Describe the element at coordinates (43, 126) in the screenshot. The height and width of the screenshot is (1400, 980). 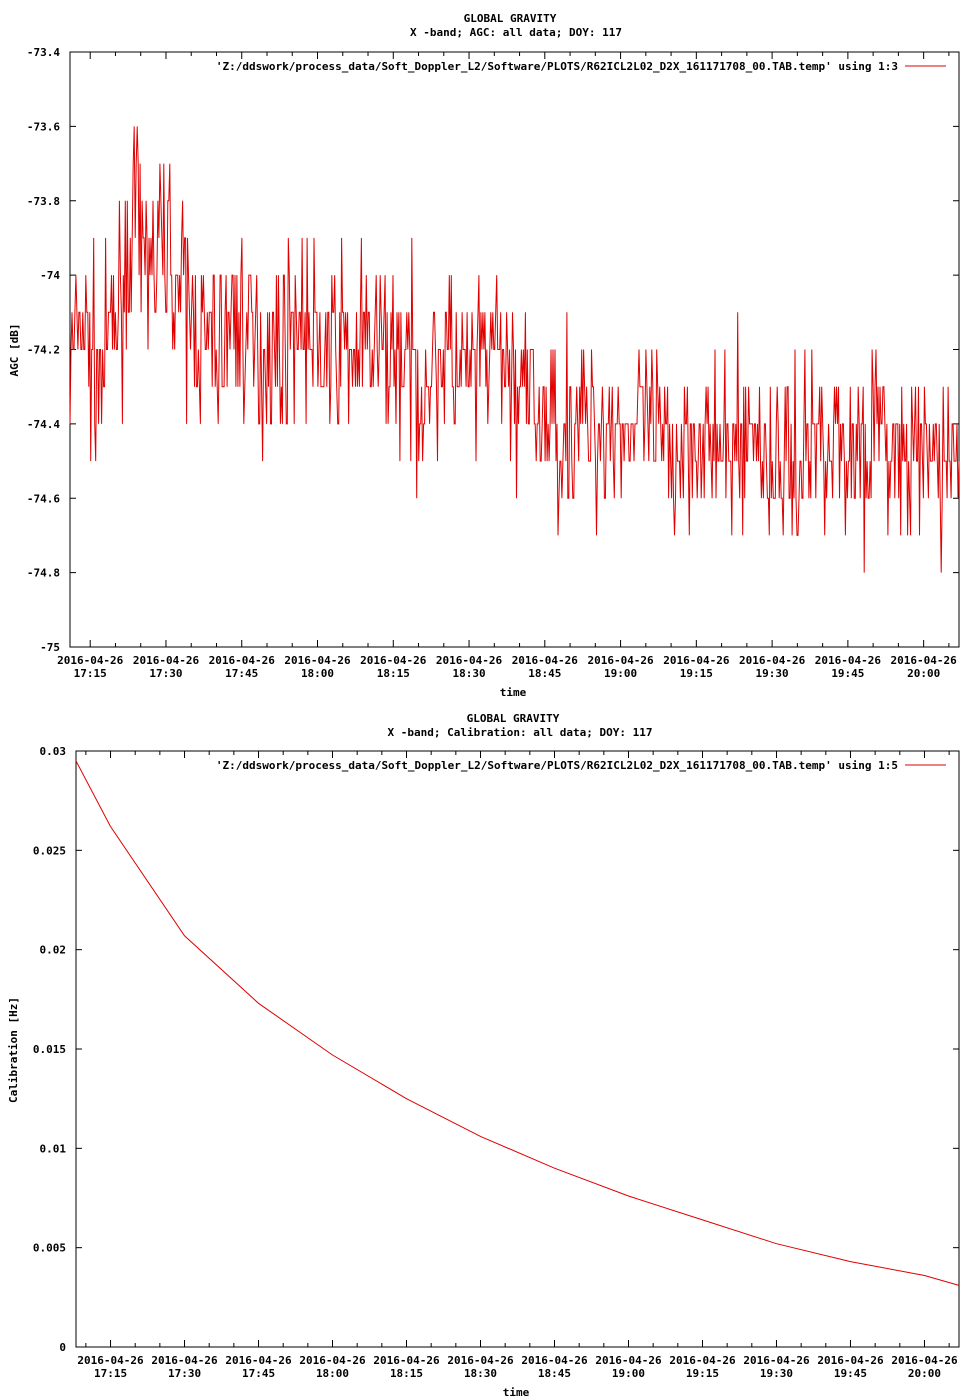
I see `agc-y-tick-label: -73.6` at that location.